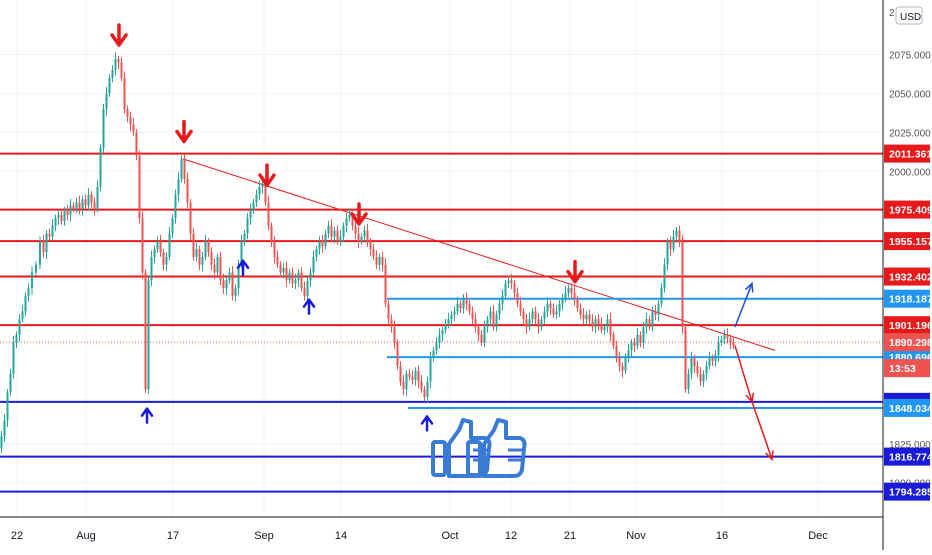  What do you see at coordinates (910, 242) in the screenshot?
I see `resistance-price-tag: 1955.157` at bounding box center [910, 242].